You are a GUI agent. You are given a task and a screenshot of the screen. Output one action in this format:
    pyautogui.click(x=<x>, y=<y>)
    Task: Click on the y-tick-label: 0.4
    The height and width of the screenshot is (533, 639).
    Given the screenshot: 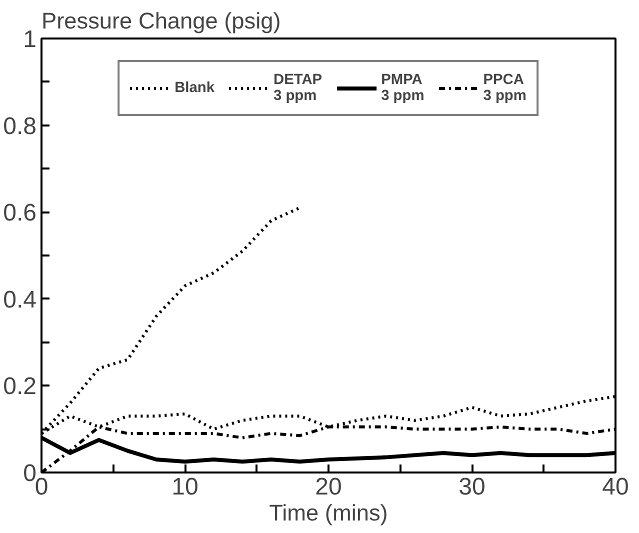 What is the action you would take?
    pyautogui.click(x=20, y=300)
    